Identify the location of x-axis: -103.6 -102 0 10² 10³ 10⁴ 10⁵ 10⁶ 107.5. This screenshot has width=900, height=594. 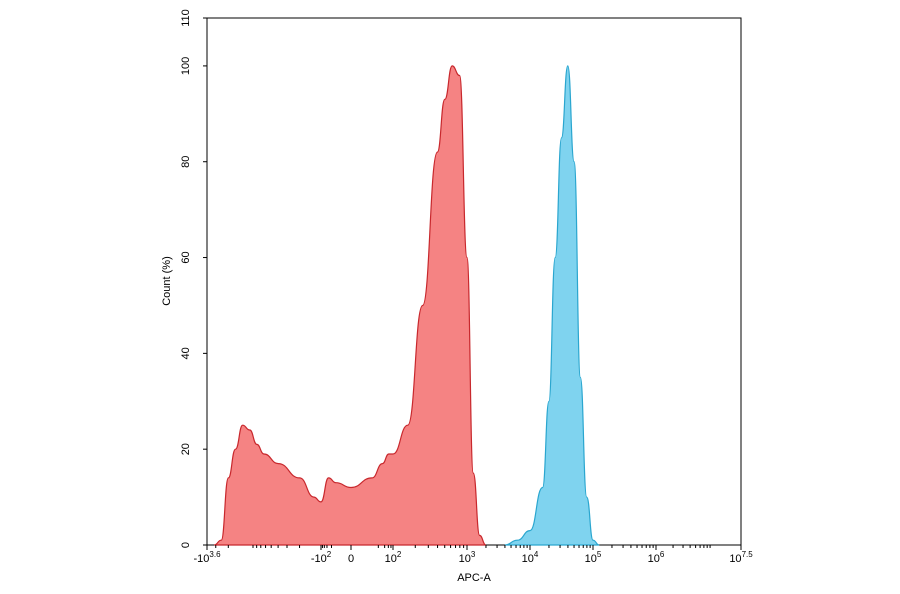
(473, 555).